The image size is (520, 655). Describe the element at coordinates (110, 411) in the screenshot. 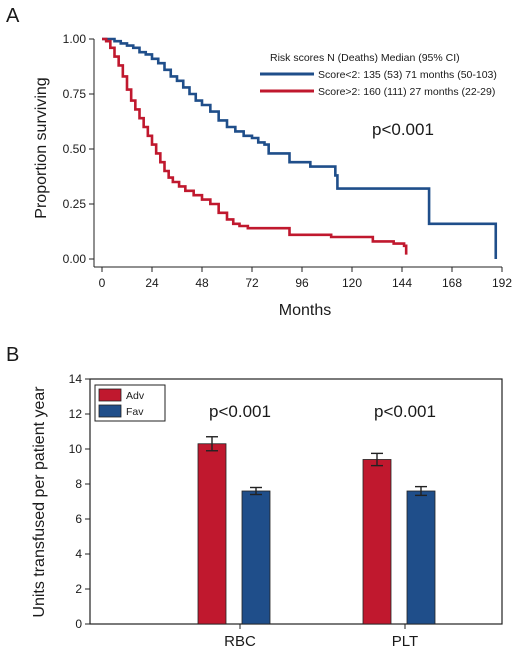

I see `legend-swatch-fav` at that location.